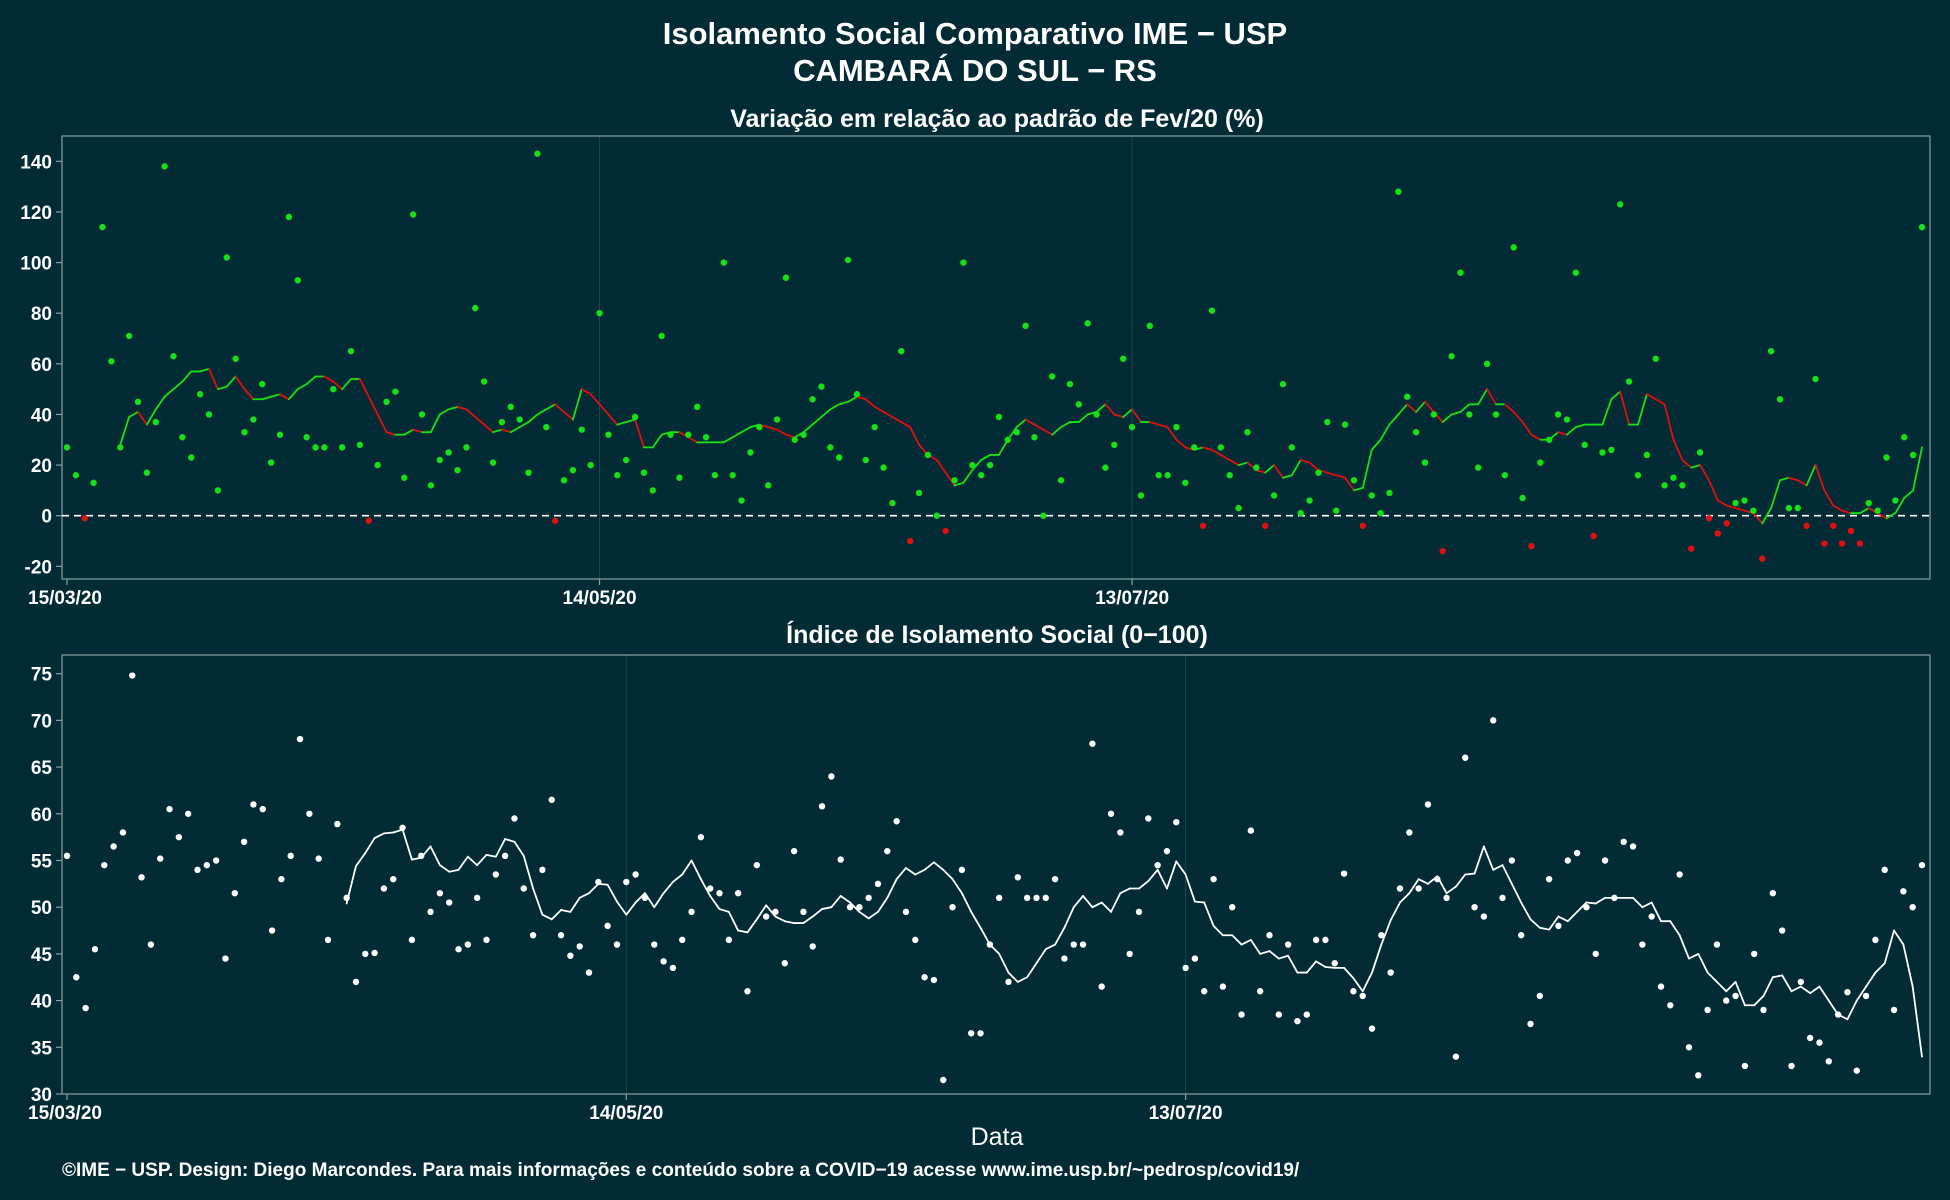 This screenshot has height=1200, width=1950. What do you see at coordinates (997, 1137) in the screenshot?
I see `x-axis-label: Data` at bounding box center [997, 1137].